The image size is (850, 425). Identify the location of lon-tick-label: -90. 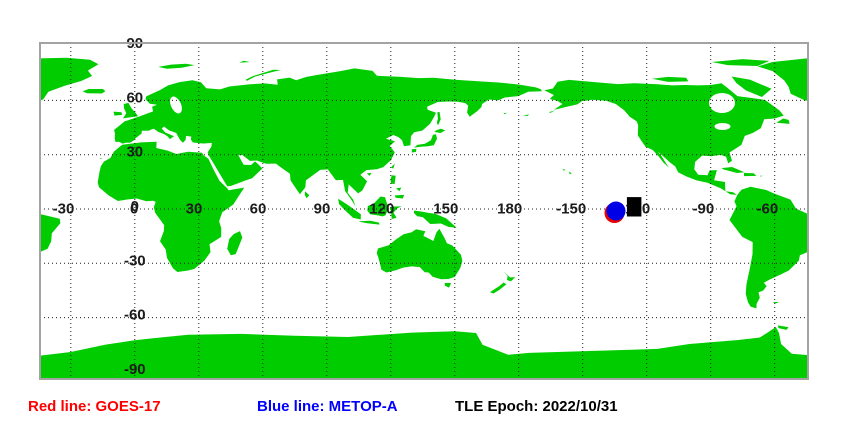
(704, 209).